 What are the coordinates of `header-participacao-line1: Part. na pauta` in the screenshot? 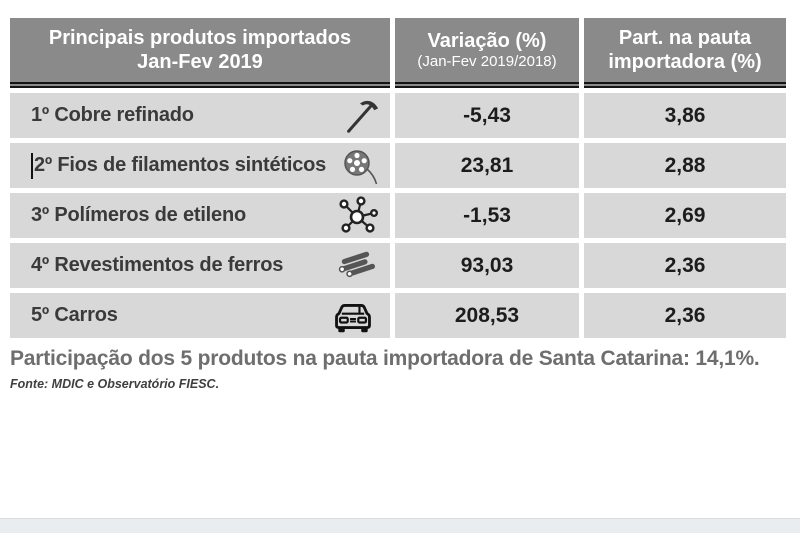 It's located at (685, 38).